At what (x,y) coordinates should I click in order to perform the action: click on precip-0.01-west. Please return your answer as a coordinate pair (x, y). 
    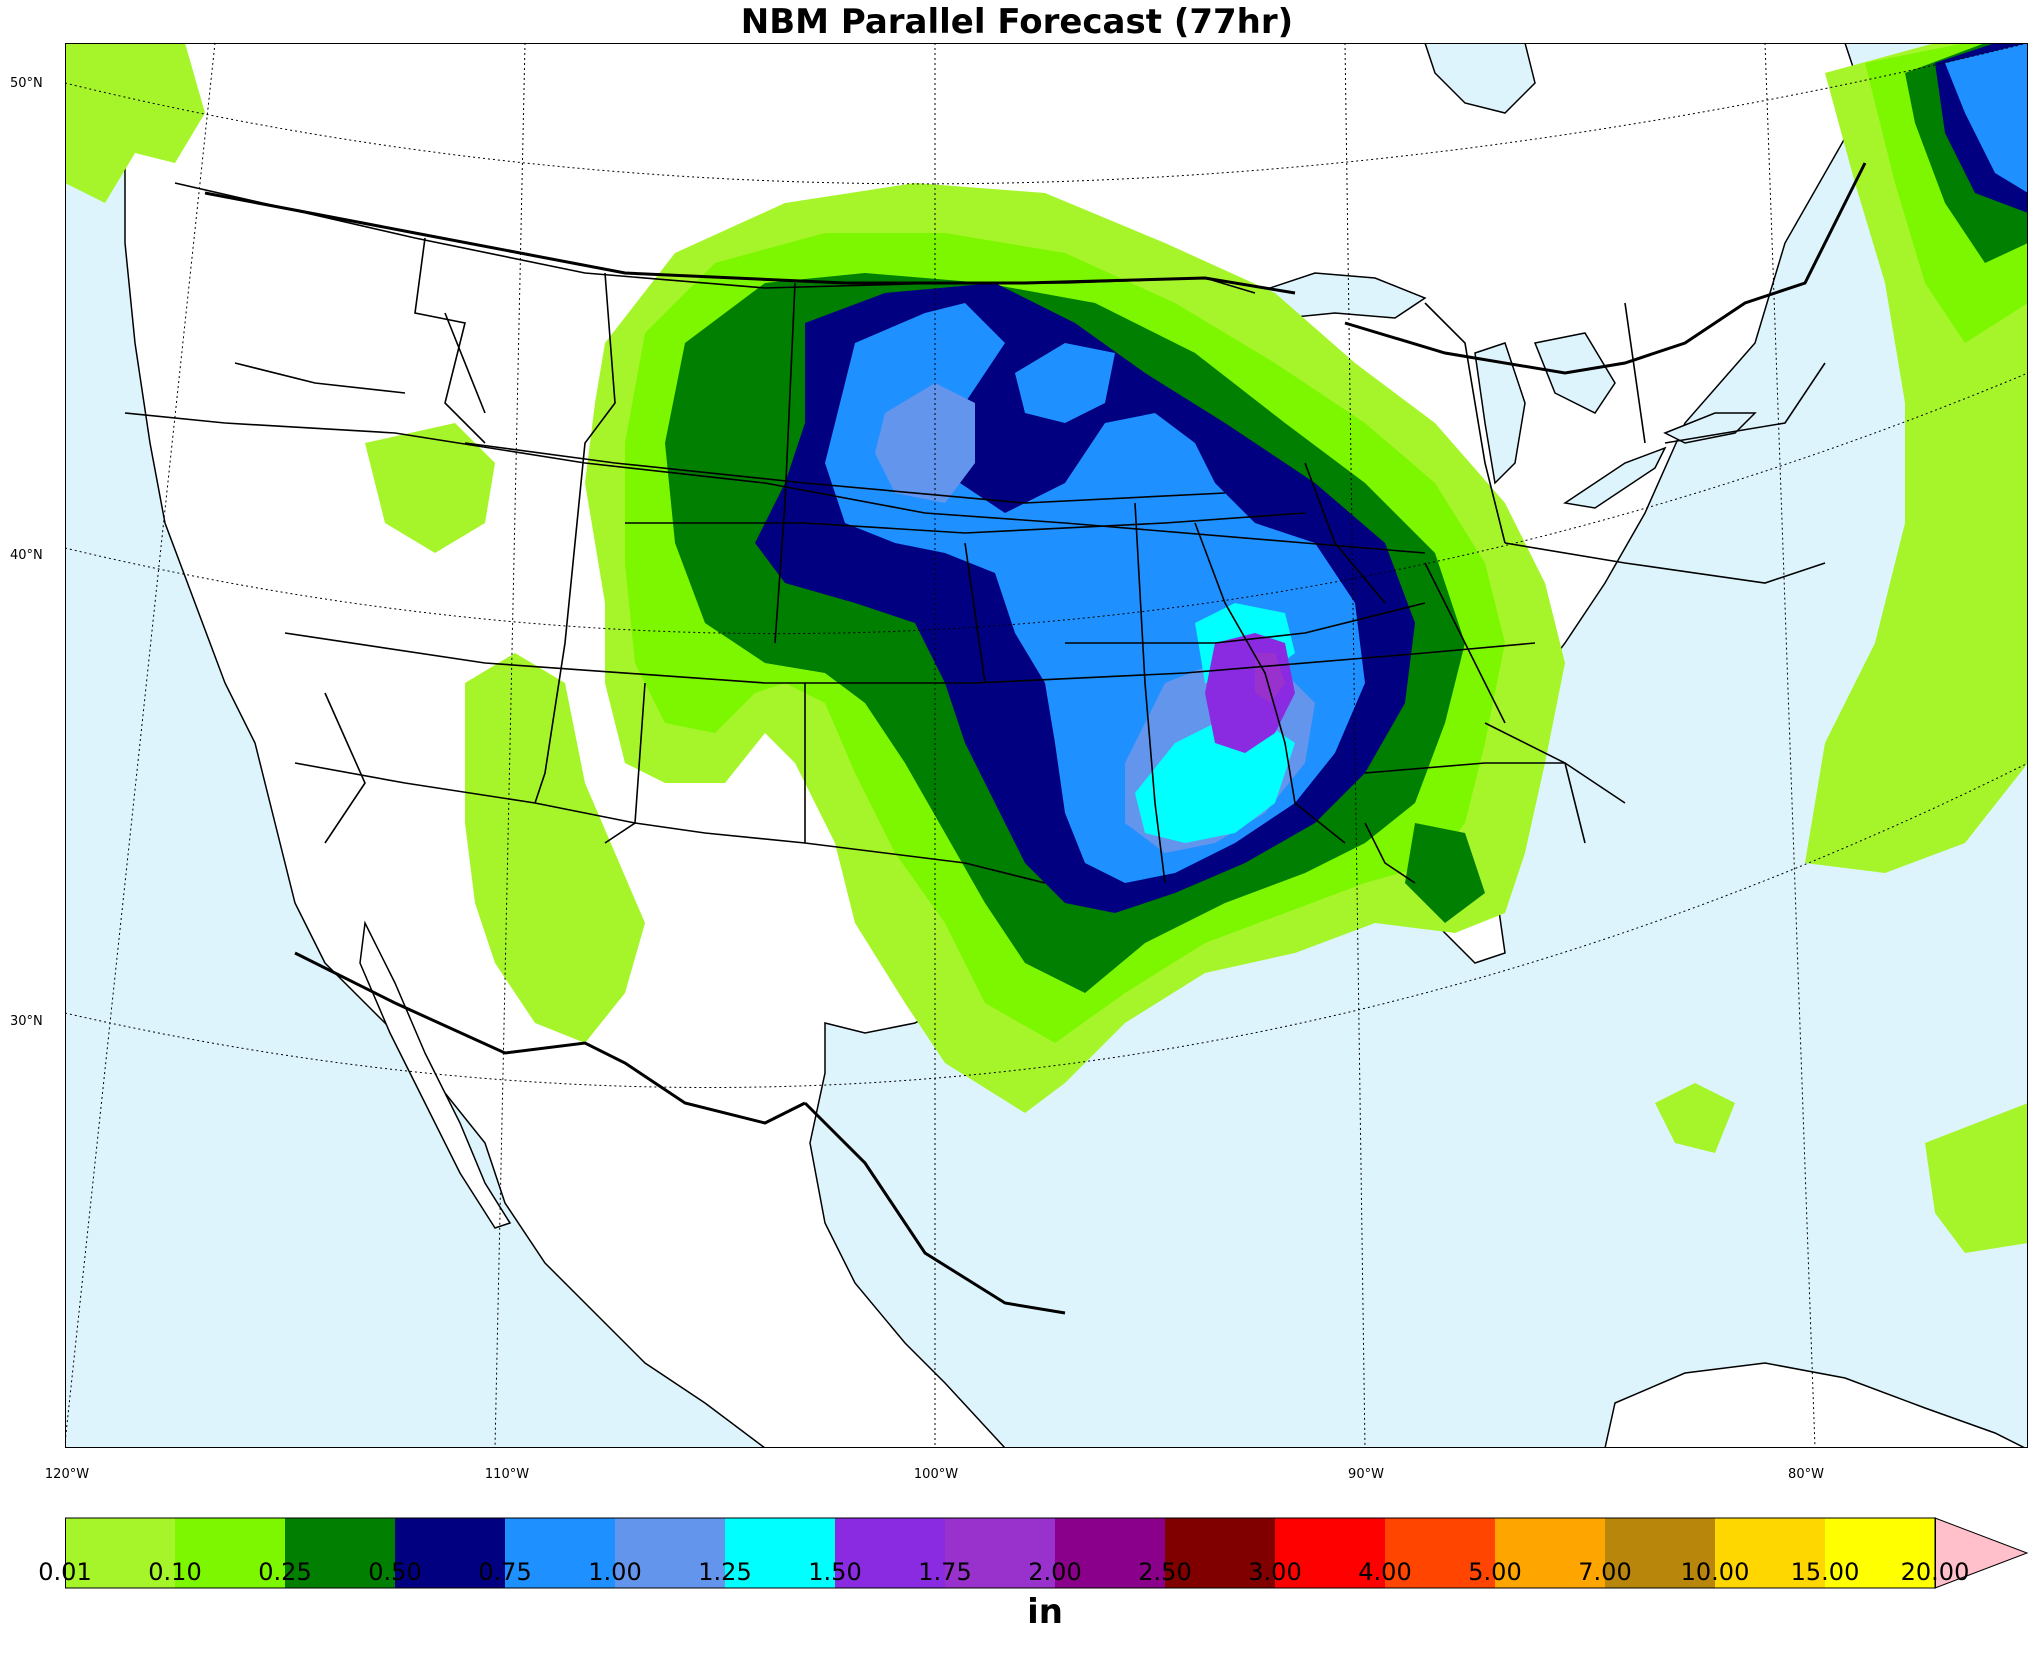
    Looking at the image, I should click on (555, 848).